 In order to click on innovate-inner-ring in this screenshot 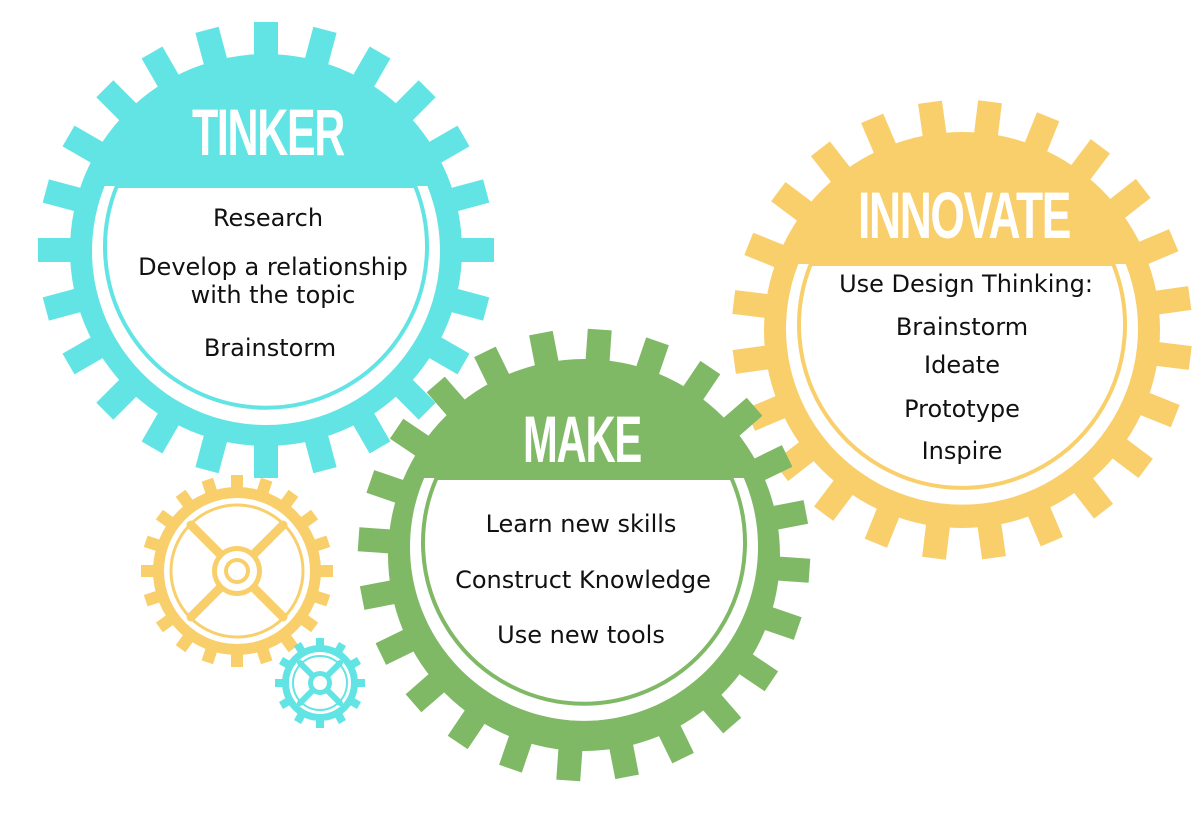, I will do `click(962, 376)`.